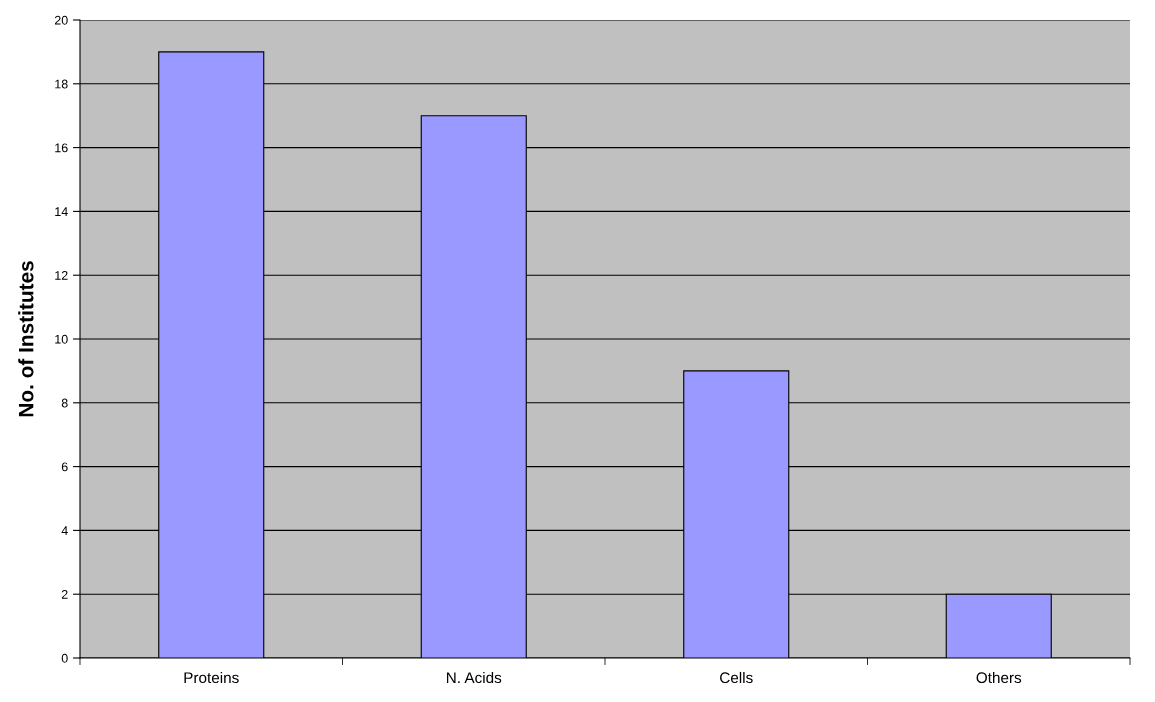 This screenshot has height=702, width=1155. What do you see at coordinates (61, 20) in the screenshot?
I see `y-tick-label: 20` at bounding box center [61, 20].